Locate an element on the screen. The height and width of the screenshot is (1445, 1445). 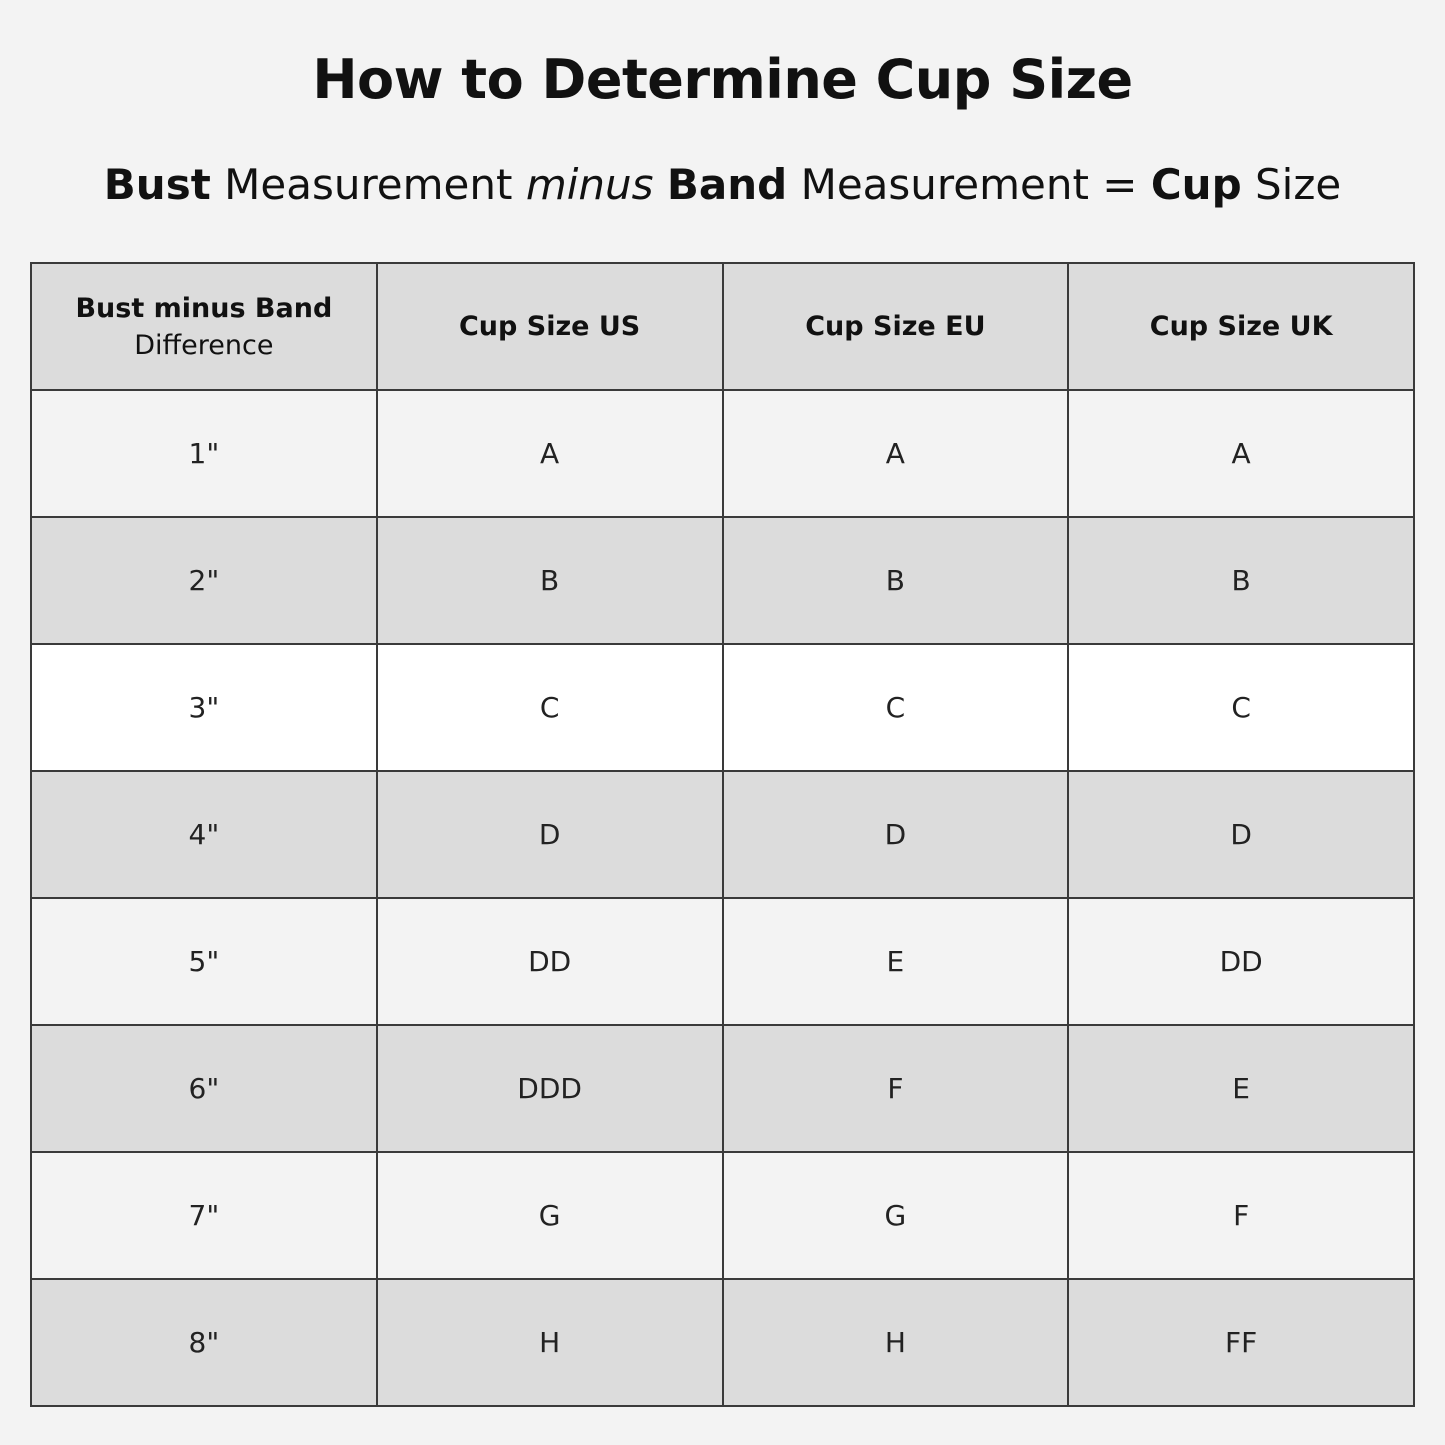
header-sub: Difference is located at coordinates (204, 345).